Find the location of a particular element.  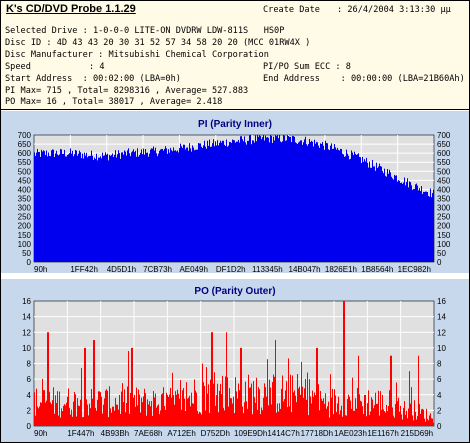

po-xtick: A712Eh is located at coordinates (181, 433).